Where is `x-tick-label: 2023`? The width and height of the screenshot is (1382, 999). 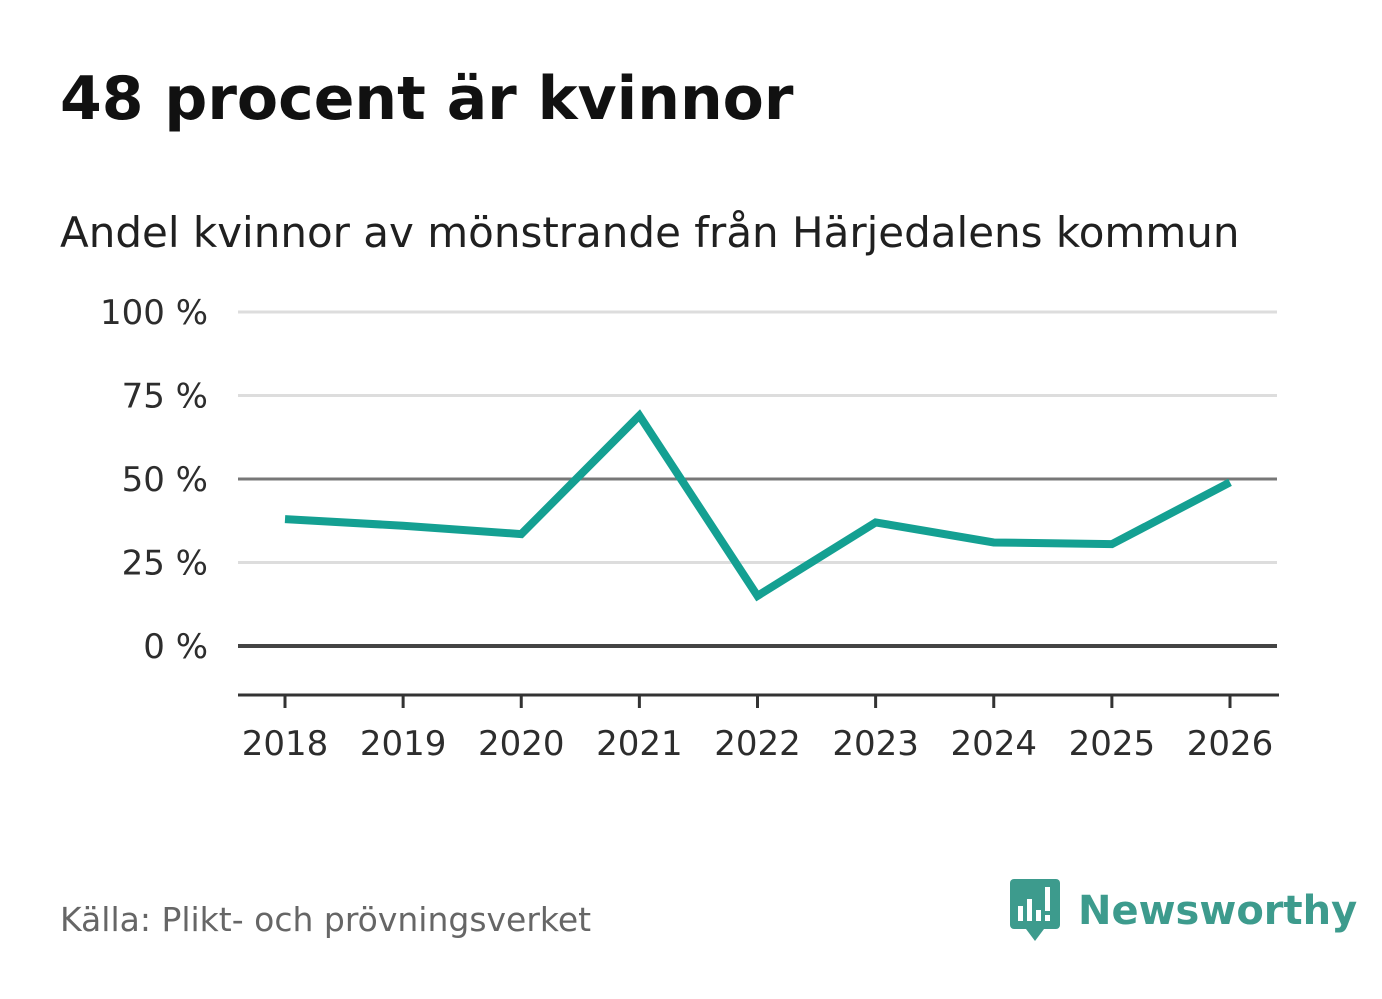
x-tick-label: 2023 is located at coordinates (875, 744).